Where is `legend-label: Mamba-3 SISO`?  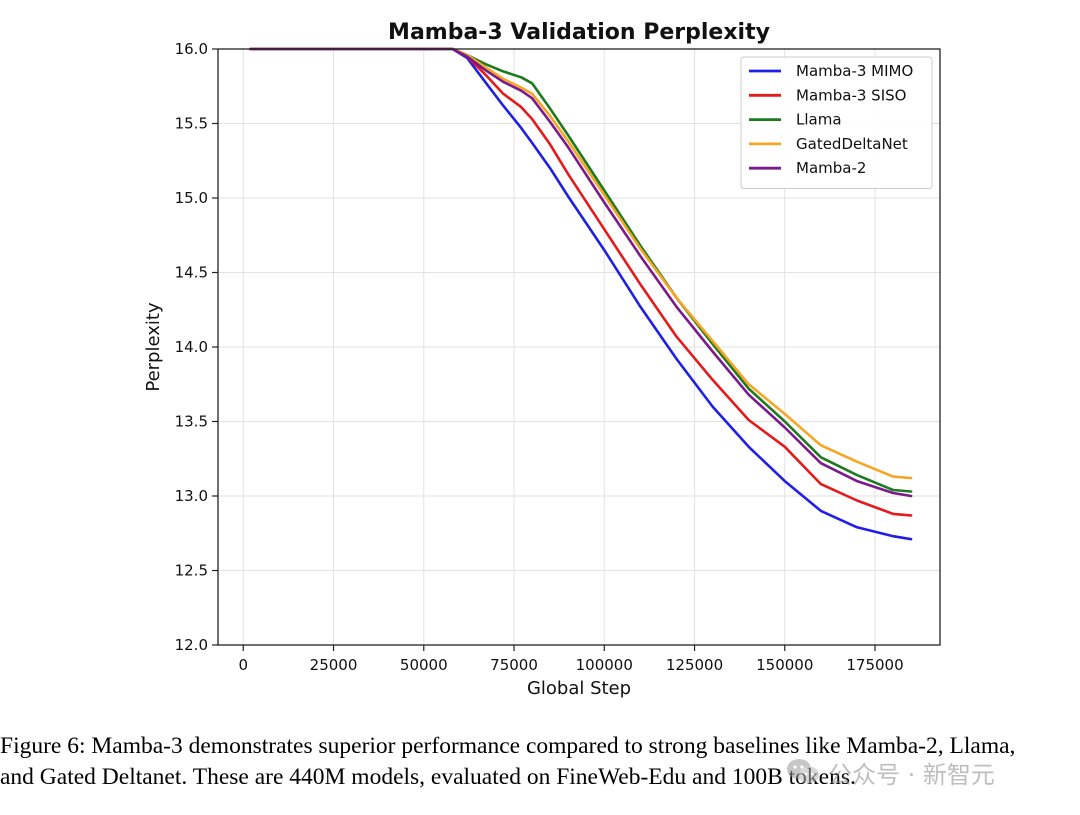
legend-label: Mamba-3 SISO is located at coordinates (851, 95).